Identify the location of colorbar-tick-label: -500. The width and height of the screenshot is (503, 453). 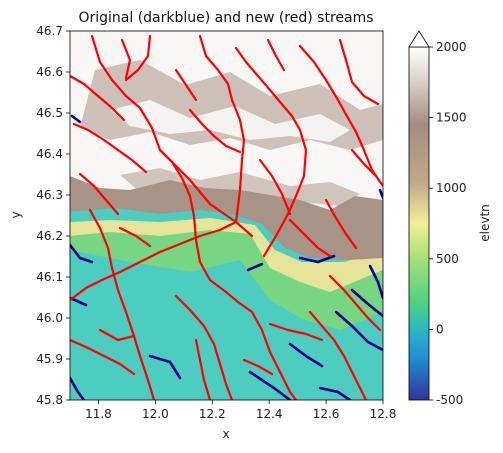
(449, 400).